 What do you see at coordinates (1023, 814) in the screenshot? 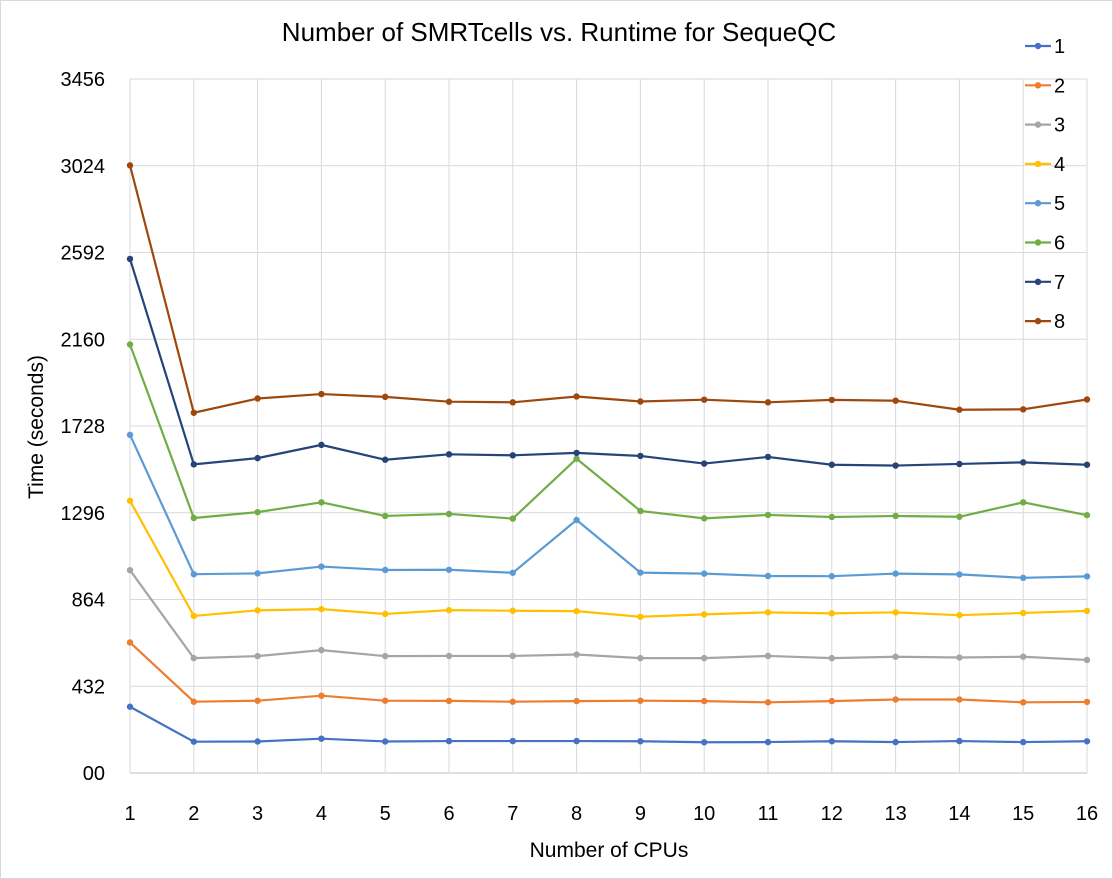
I see `x-tick-label: 15` at bounding box center [1023, 814].